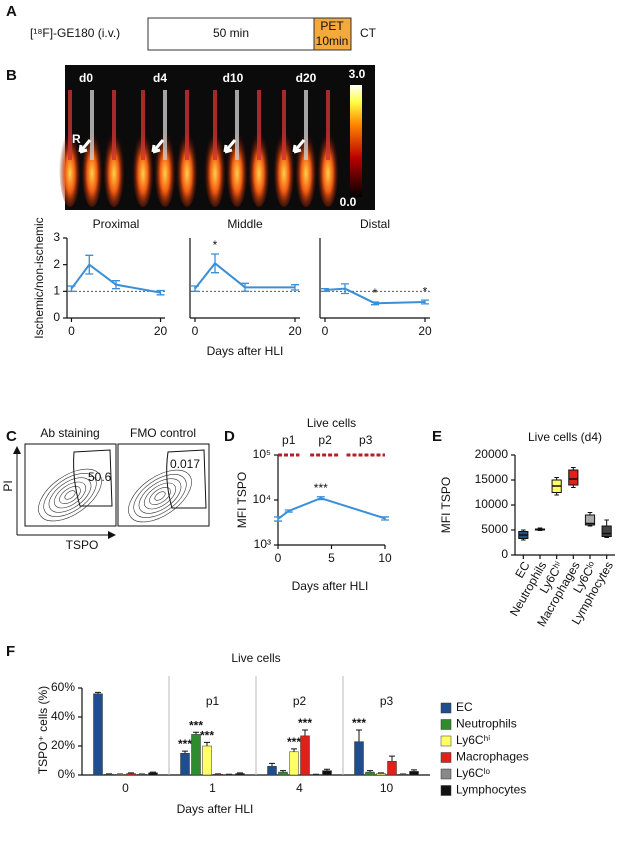 The width and height of the screenshot is (623, 845). I want to click on group-label: p3, so click(387, 701).